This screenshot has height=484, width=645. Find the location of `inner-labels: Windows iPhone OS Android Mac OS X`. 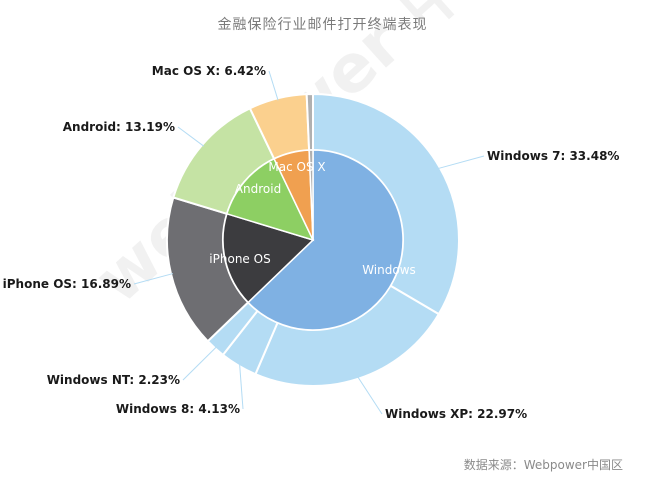

inner-labels: Windows iPhone OS Android Mac OS X is located at coordinates (312, 218).